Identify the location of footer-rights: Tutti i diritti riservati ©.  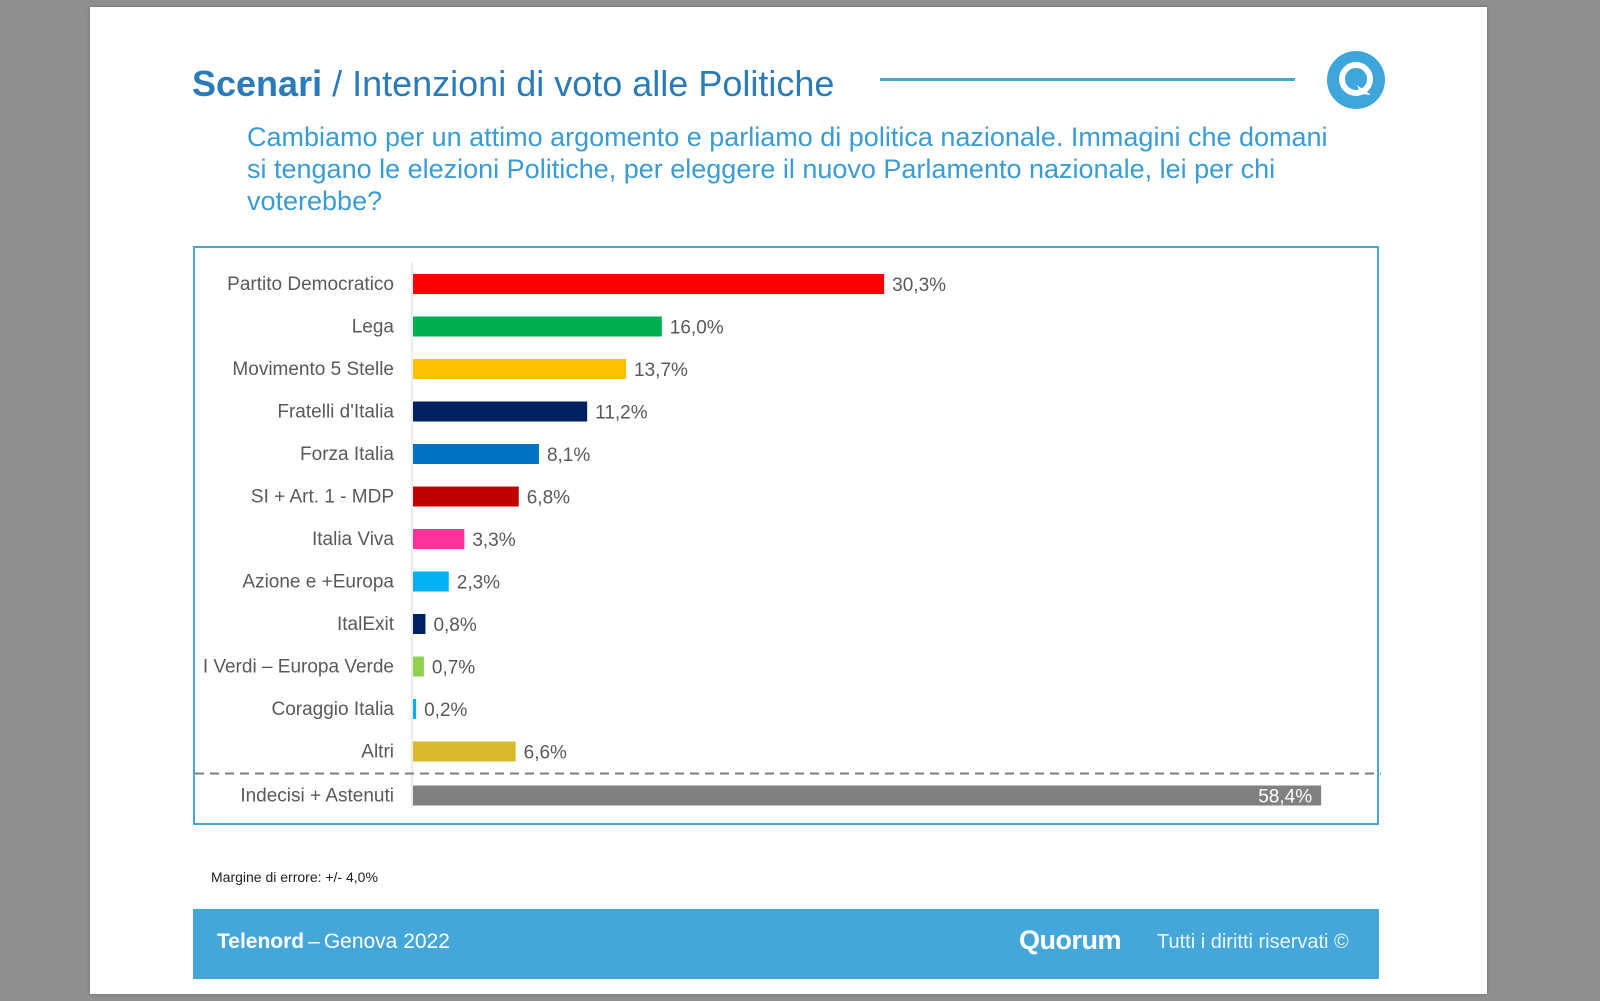
(1253, 942).